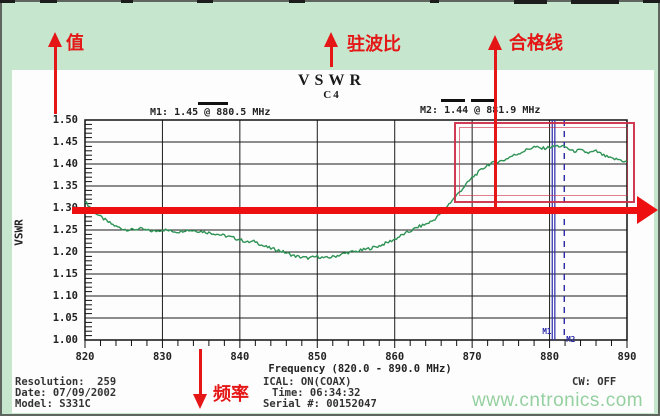  I want to click on marker2-symbol-bar-b, so click(483, 100).